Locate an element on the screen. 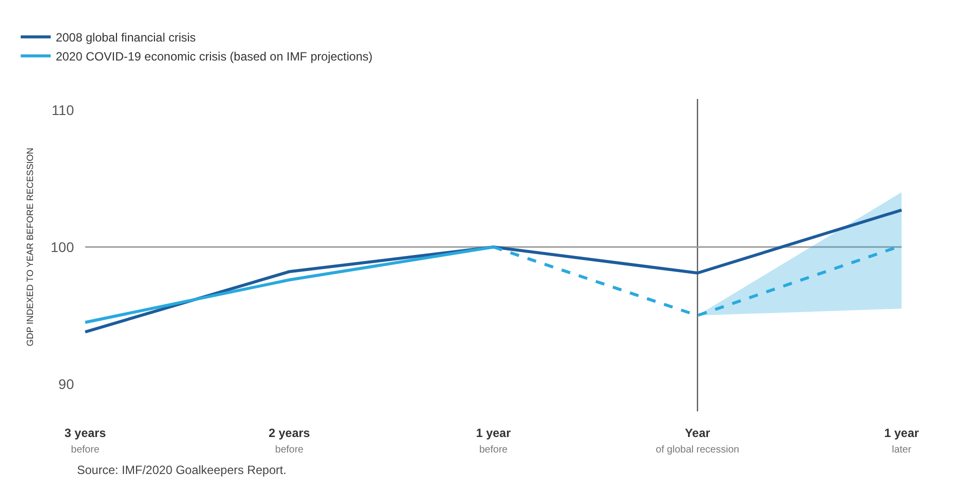 Image resolution: width=962 pixels, height=484 pixels. y-tick-label: 110 is located at coordinates (63, 110).